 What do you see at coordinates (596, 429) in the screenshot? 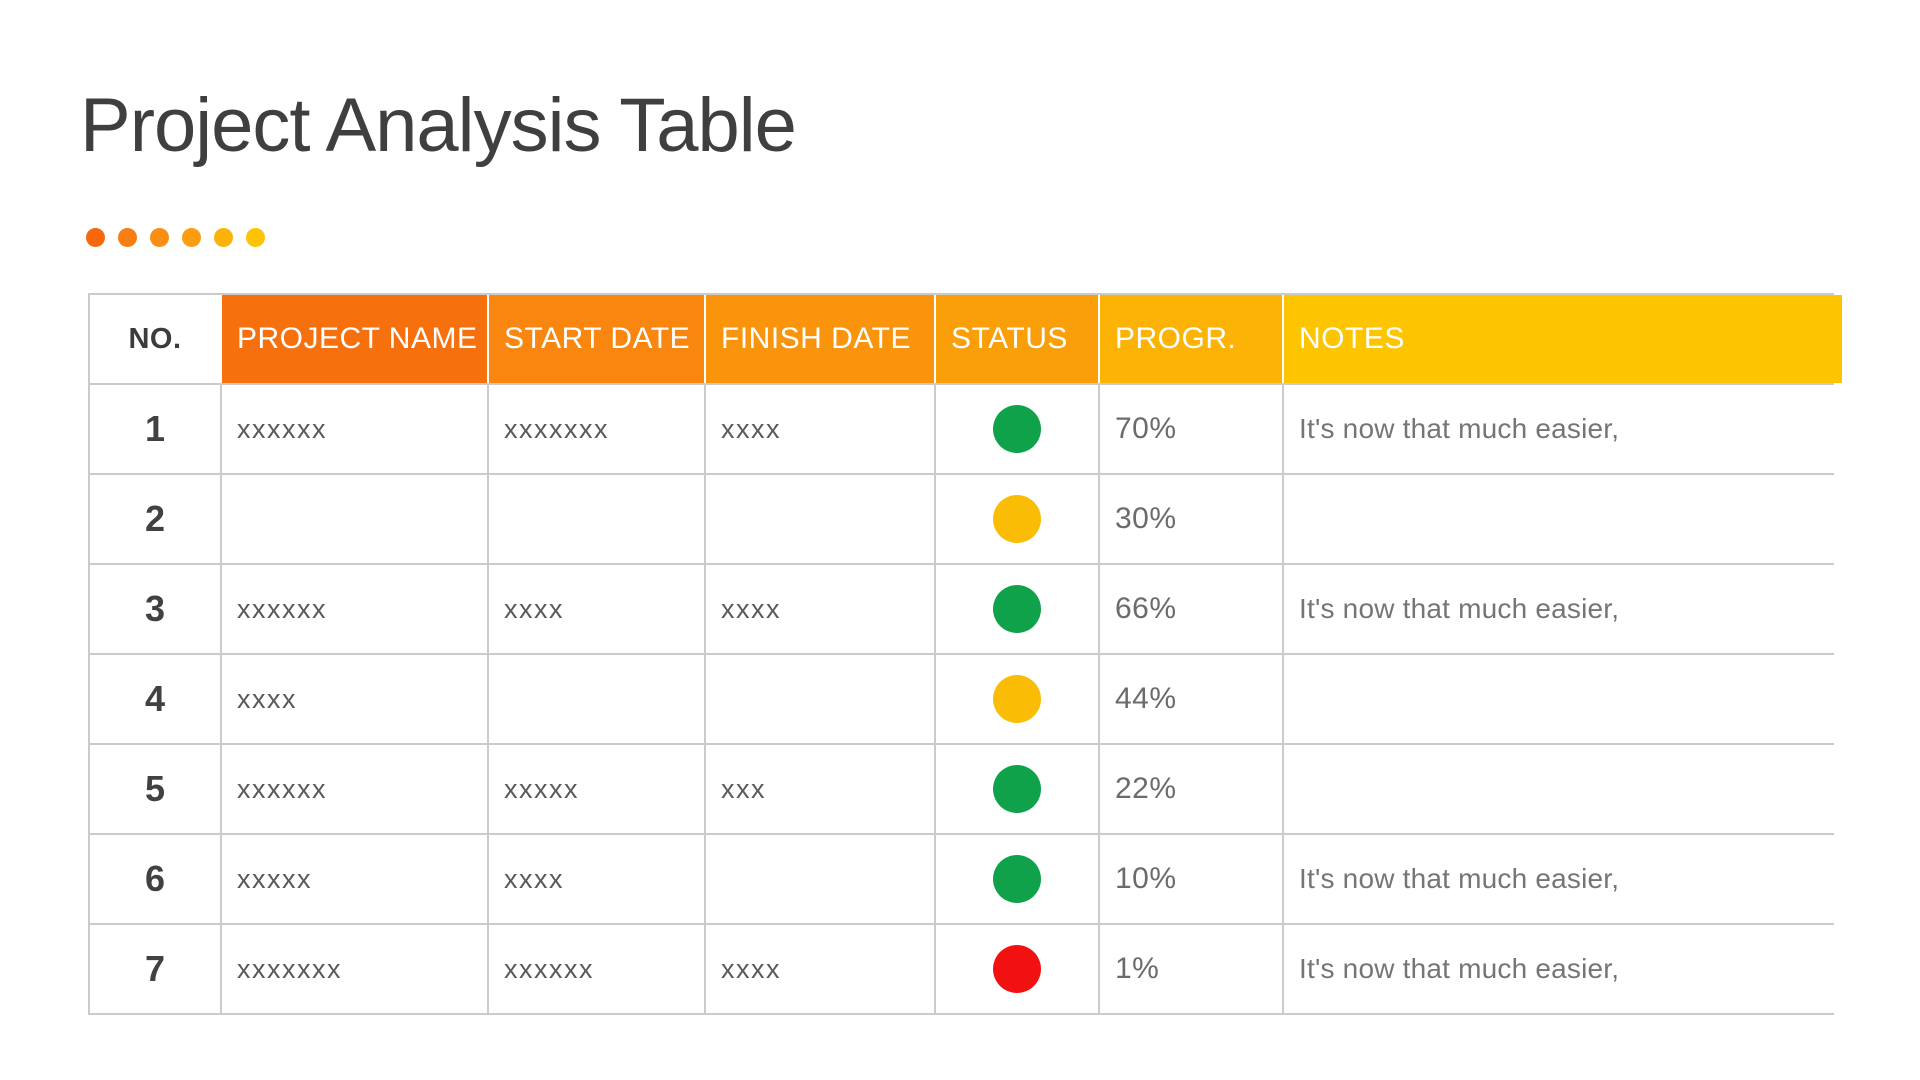
I see `start-date-cell: xxxxxxx` at bounding box center [596, 429].